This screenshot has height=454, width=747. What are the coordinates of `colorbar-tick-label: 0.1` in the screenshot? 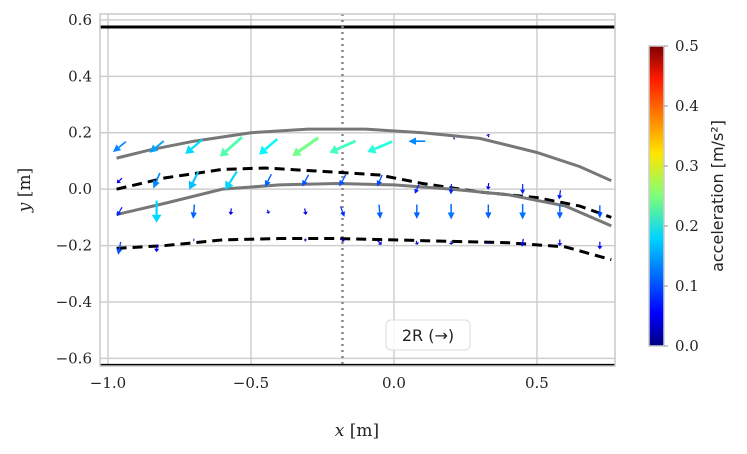 It's located at (687, 286).